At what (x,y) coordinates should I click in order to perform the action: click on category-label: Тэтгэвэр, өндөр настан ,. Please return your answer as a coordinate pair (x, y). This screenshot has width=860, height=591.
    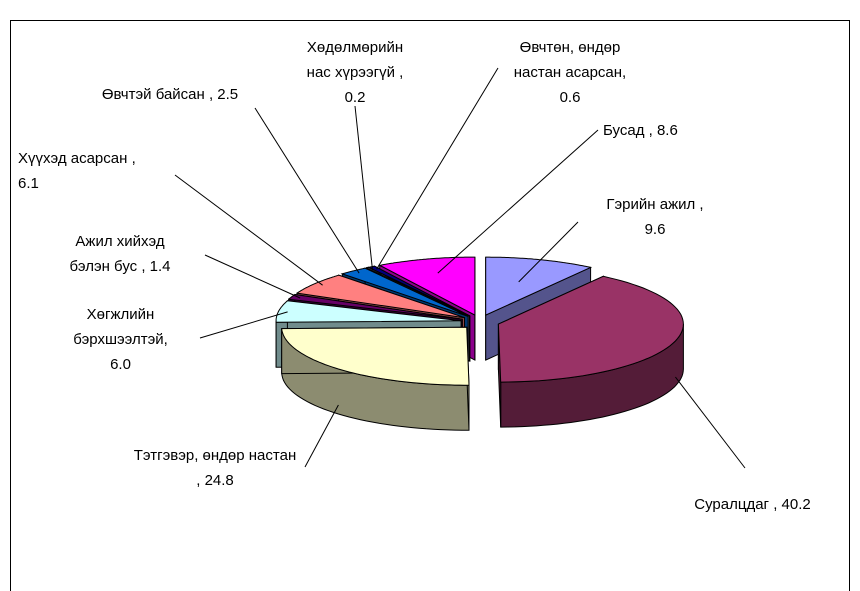
    Looking at the image, I should click on (215, 468).